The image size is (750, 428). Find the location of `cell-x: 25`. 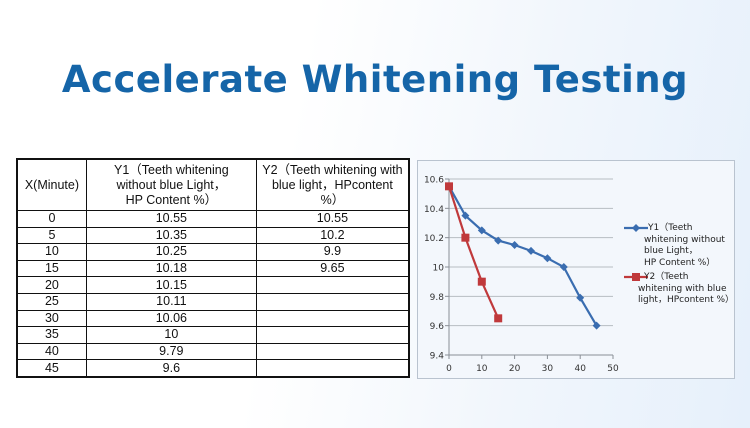

cell-x: 25 is located at coordinates (51, 301).